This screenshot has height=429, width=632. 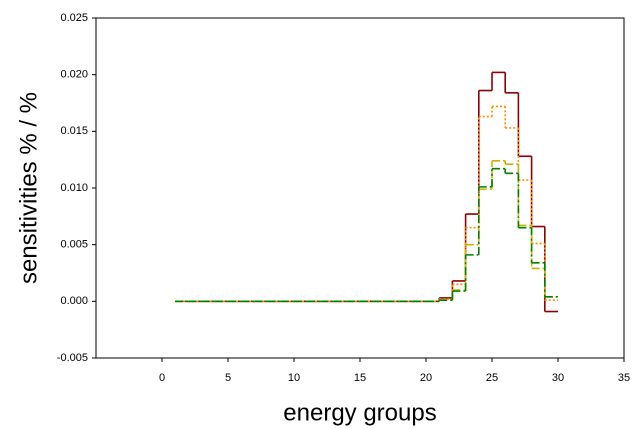 I want to click on y-tick-label: 0.015, so click(x=74, y=131).